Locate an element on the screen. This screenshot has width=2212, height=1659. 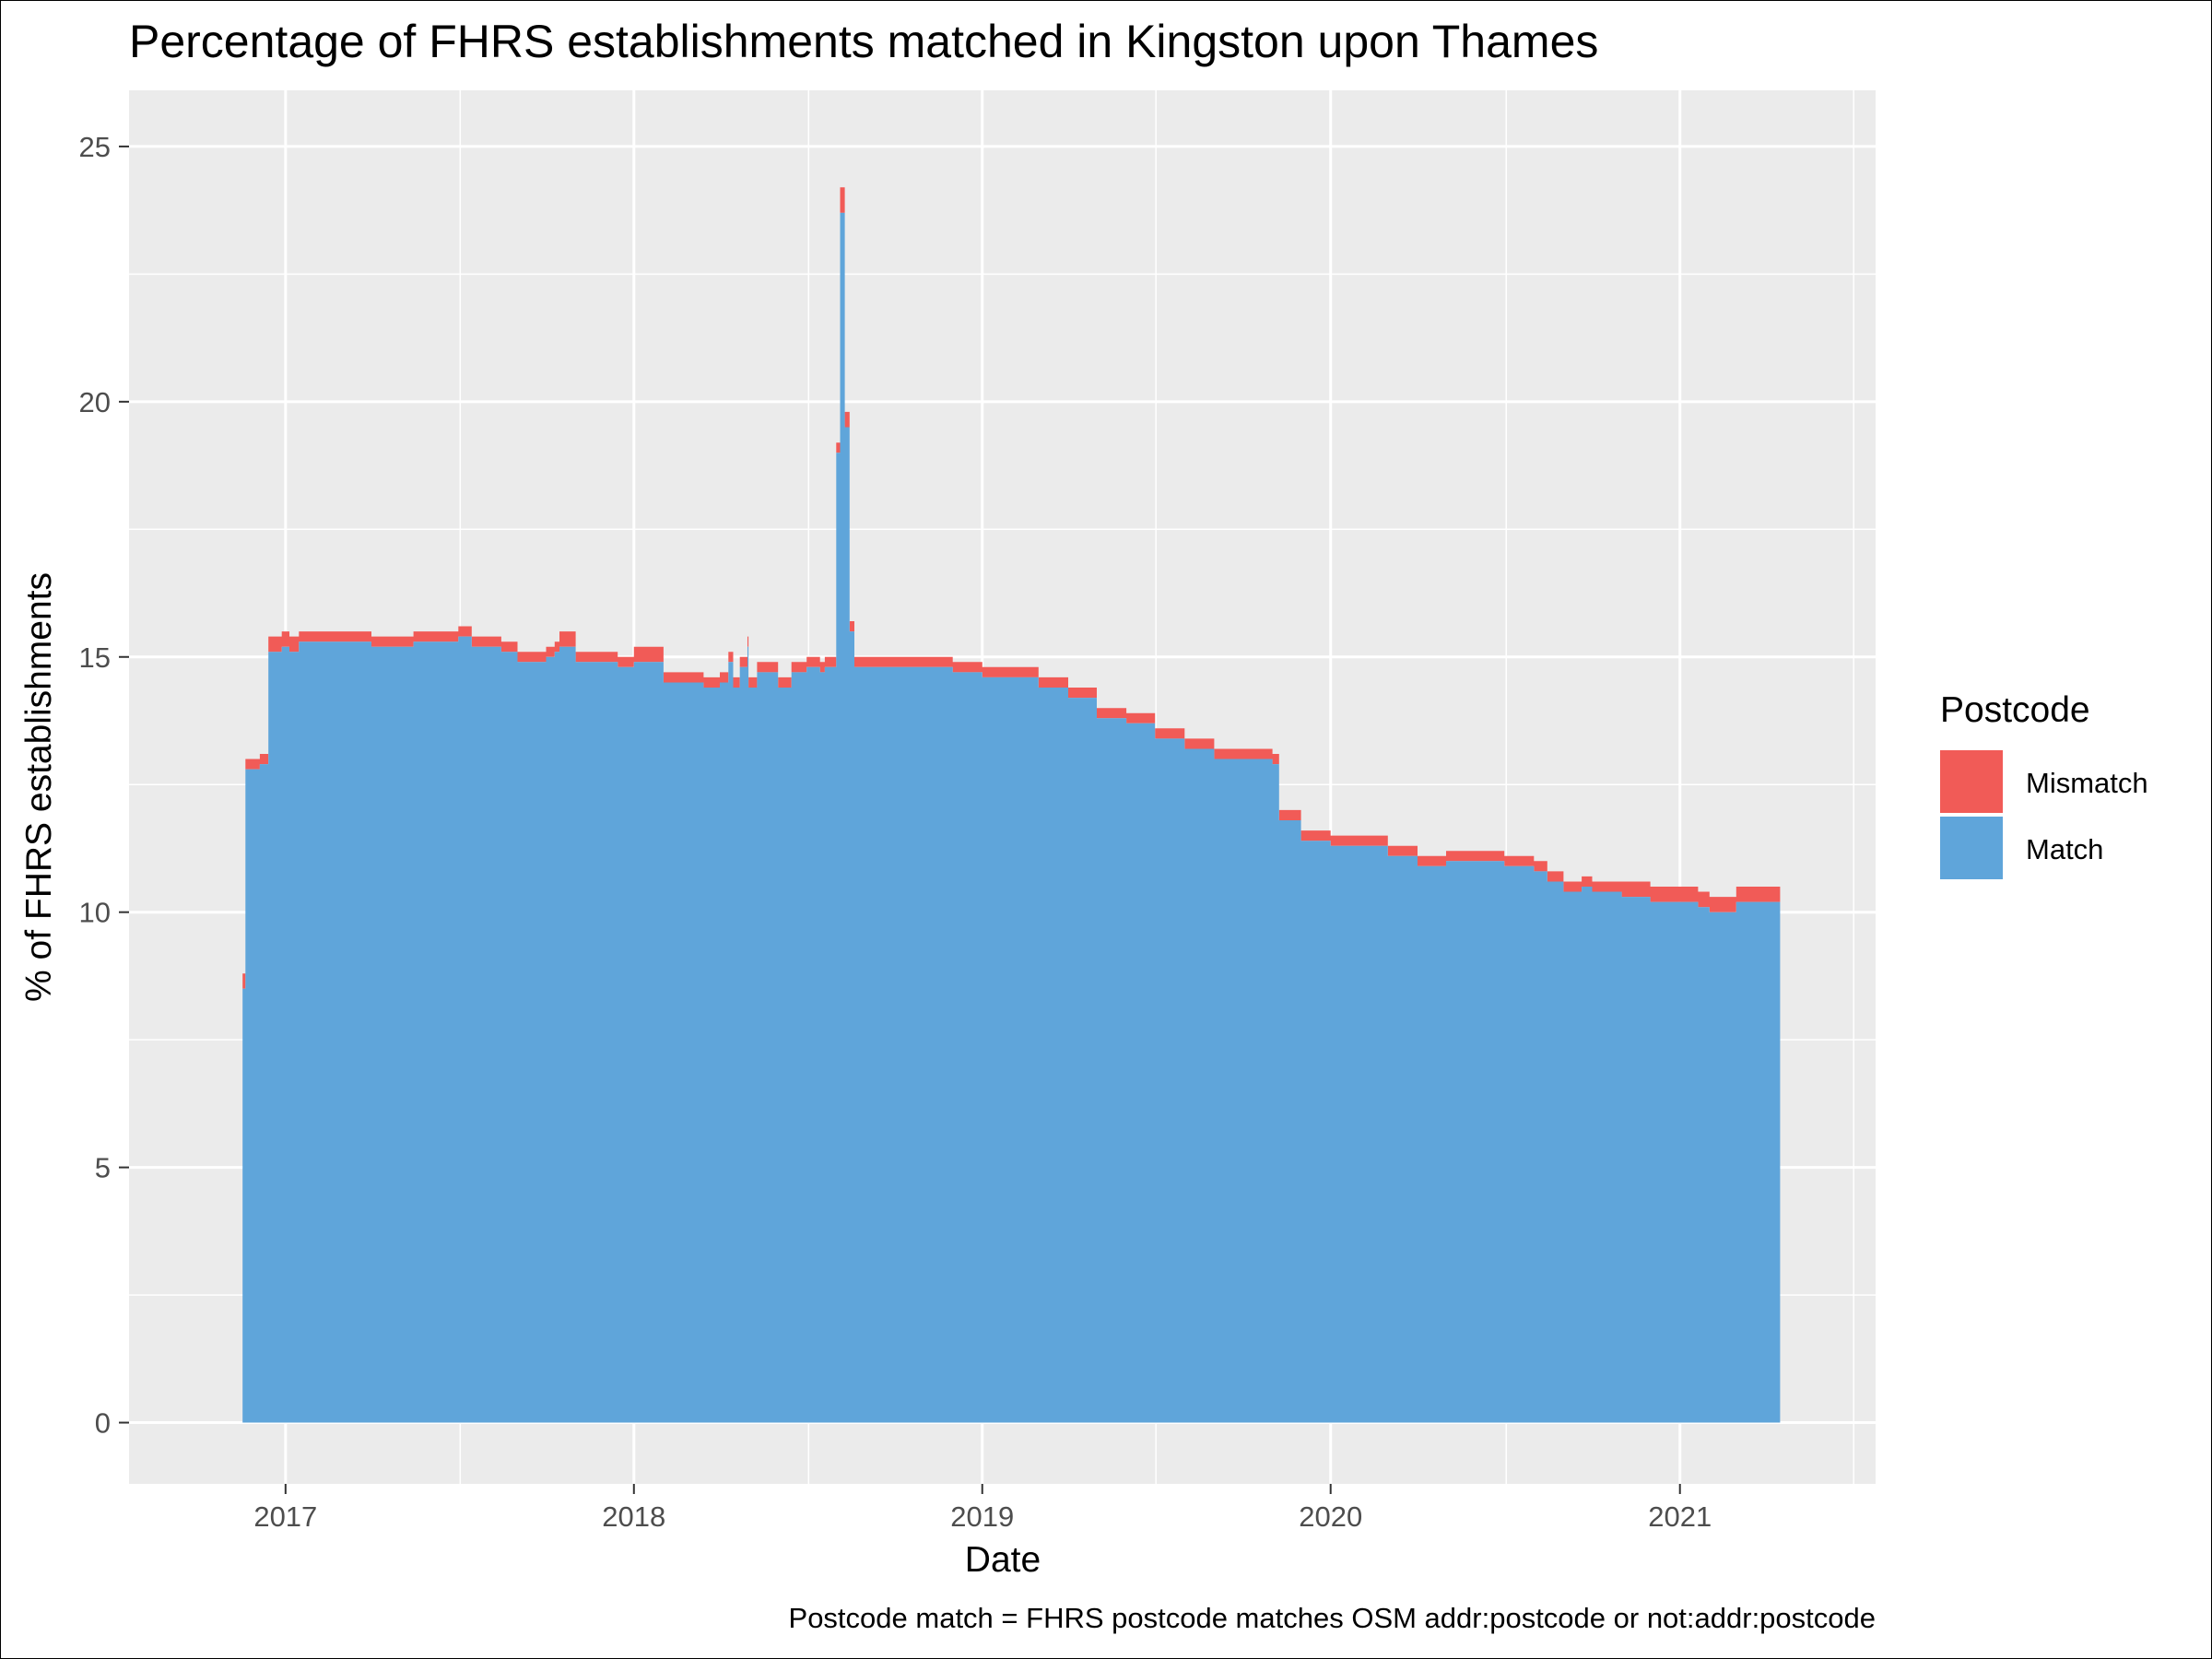
y-axis-title: % of FHRS establishments is located at coordinates (39, 787).